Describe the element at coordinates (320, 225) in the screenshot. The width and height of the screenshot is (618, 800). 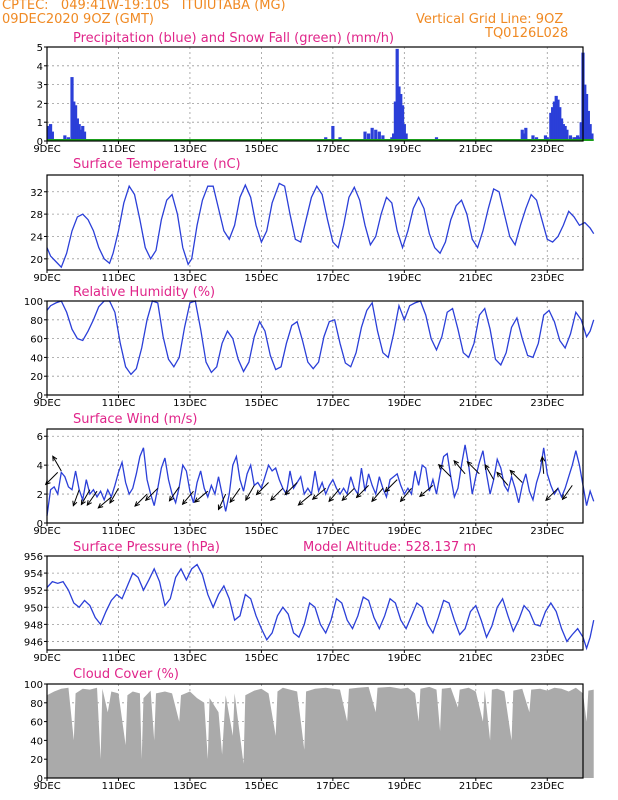
I see `temperature-series-line` at that location.